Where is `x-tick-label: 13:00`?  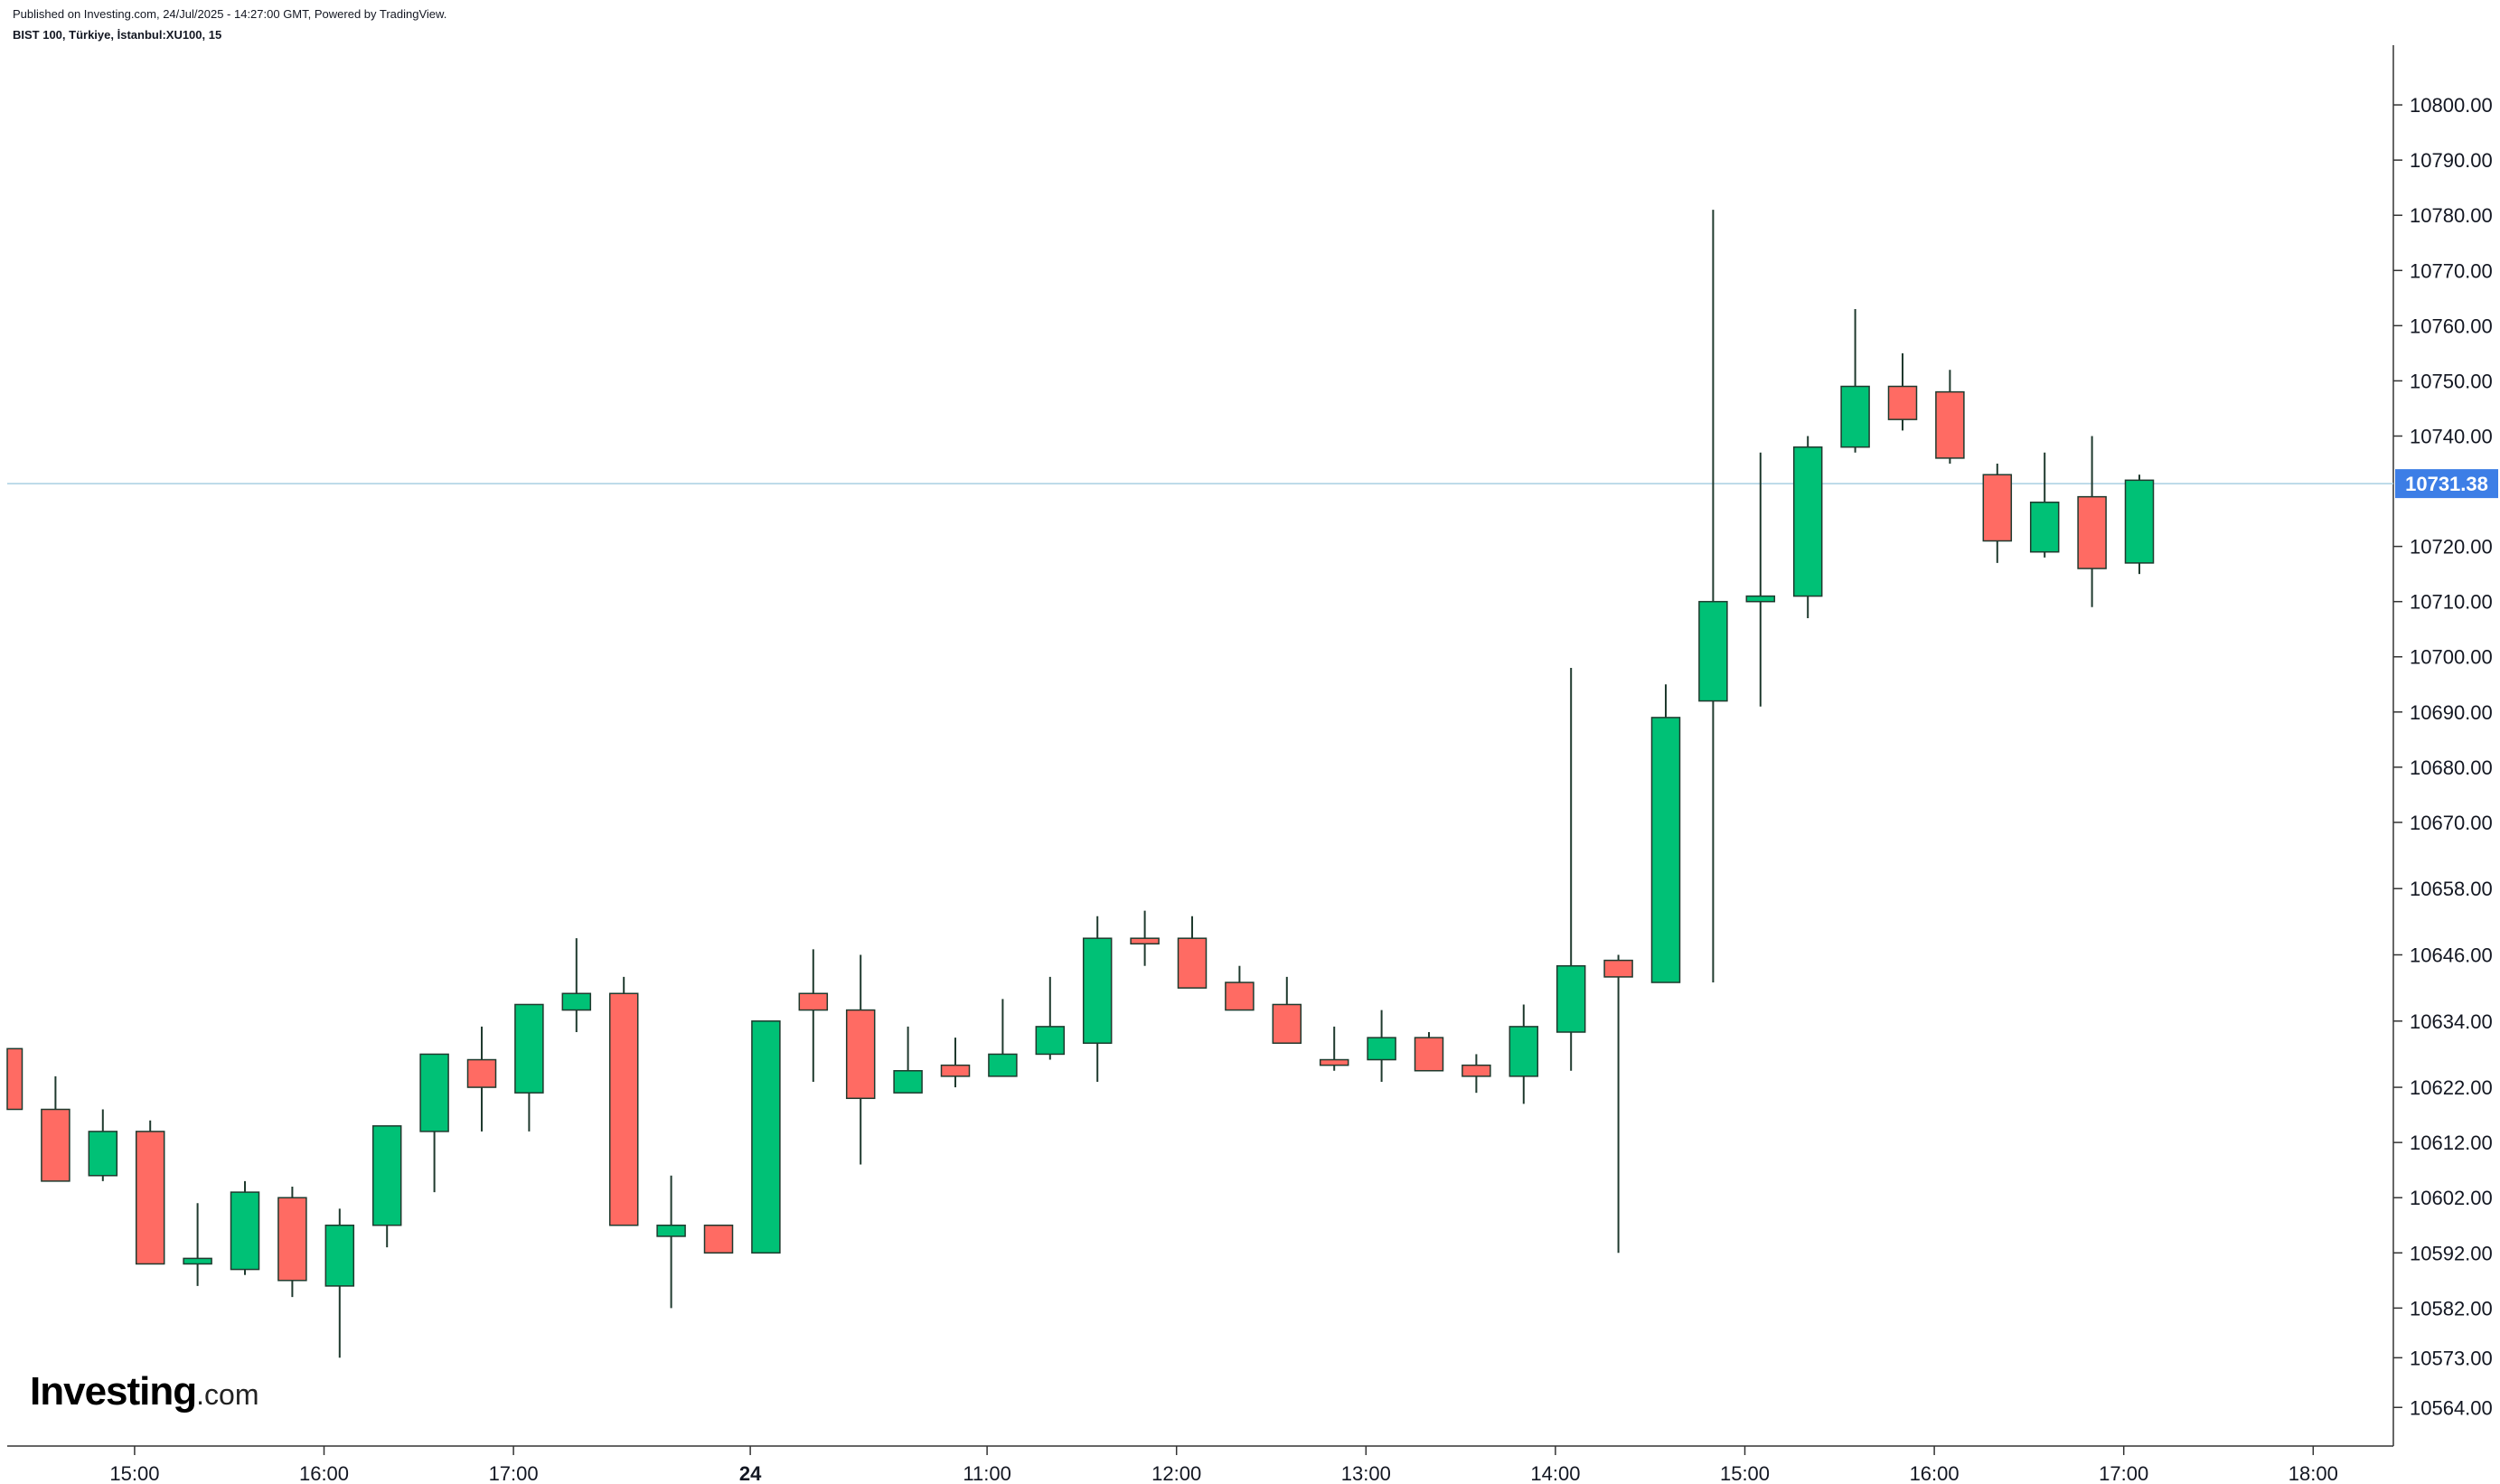 x-tick-label: 13:00 is located at coordinates (1366, 1473).